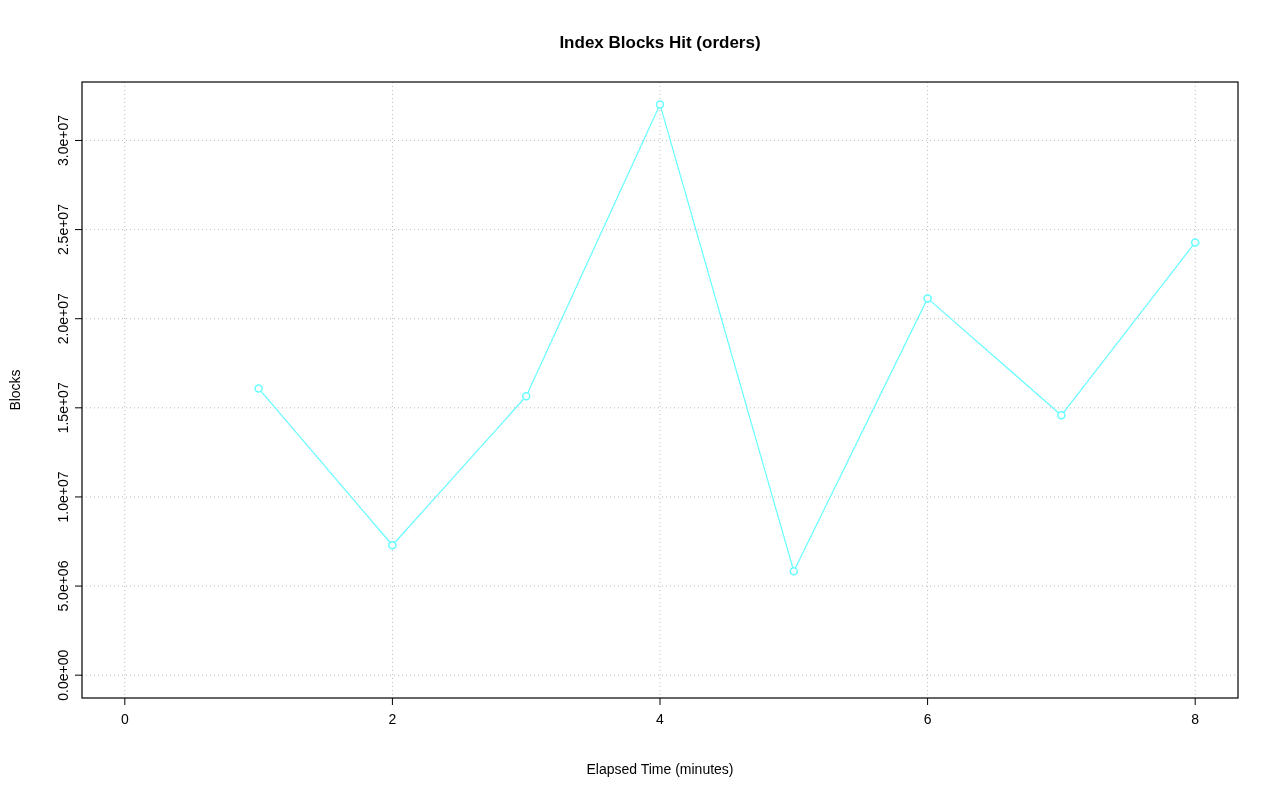 This screenshot has width=1280, height=801. I want to click on y-tick-label: 1.0e+07, so click(63, 497).